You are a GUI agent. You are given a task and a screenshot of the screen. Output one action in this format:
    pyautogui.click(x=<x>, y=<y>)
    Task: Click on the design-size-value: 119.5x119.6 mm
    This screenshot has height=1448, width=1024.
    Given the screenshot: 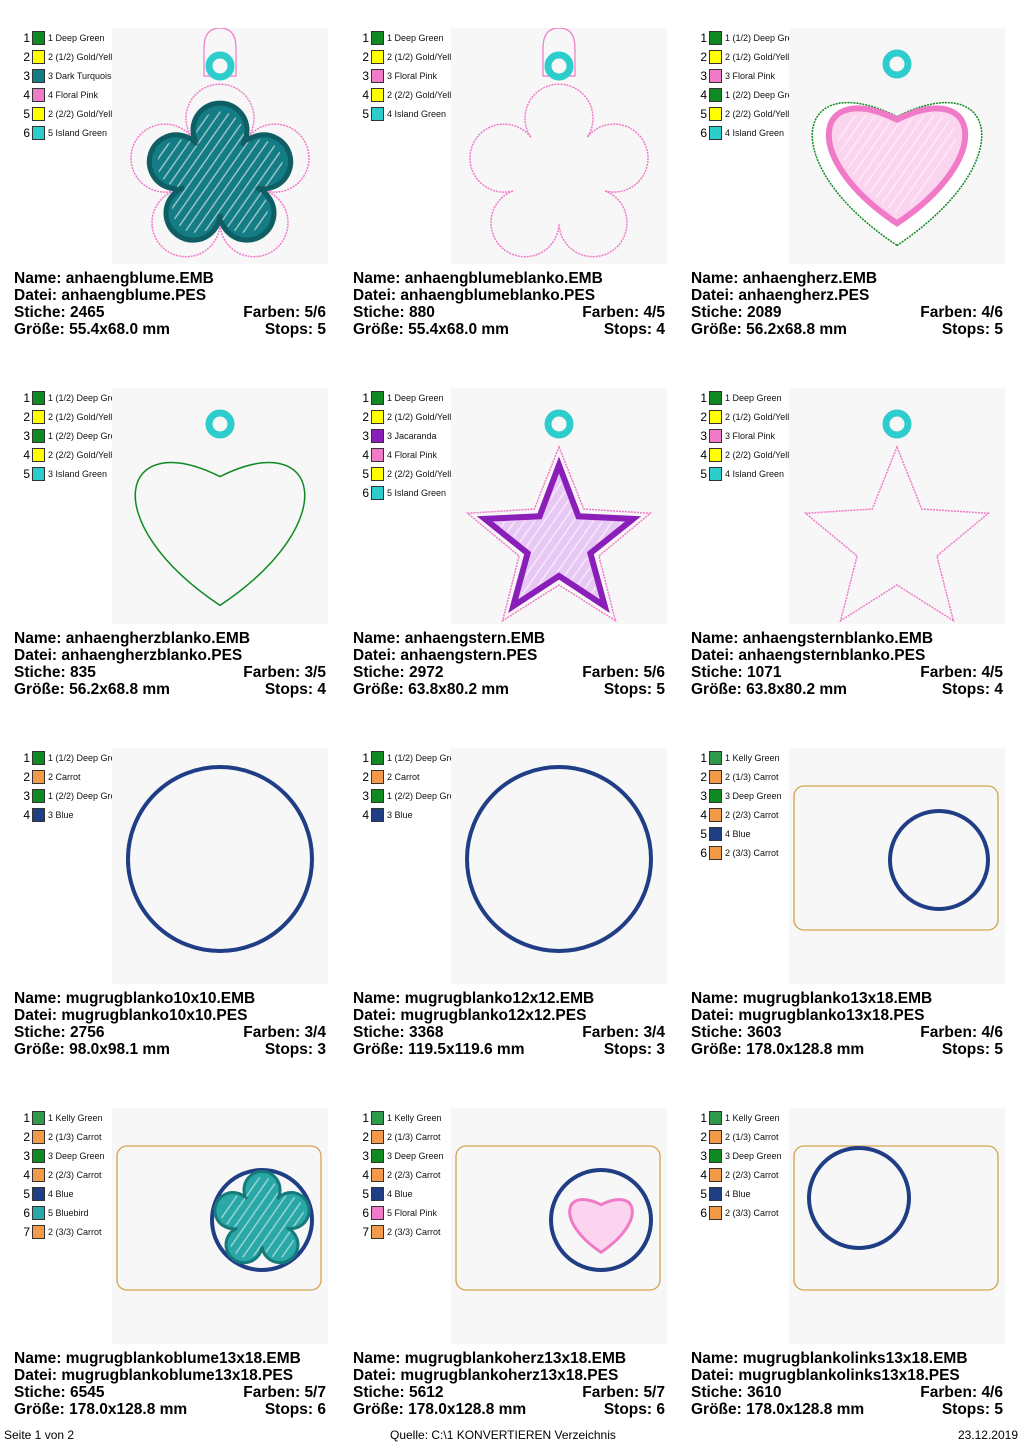 What is the action you would take?
    pyautogui.click(x=466, y=1049)
    